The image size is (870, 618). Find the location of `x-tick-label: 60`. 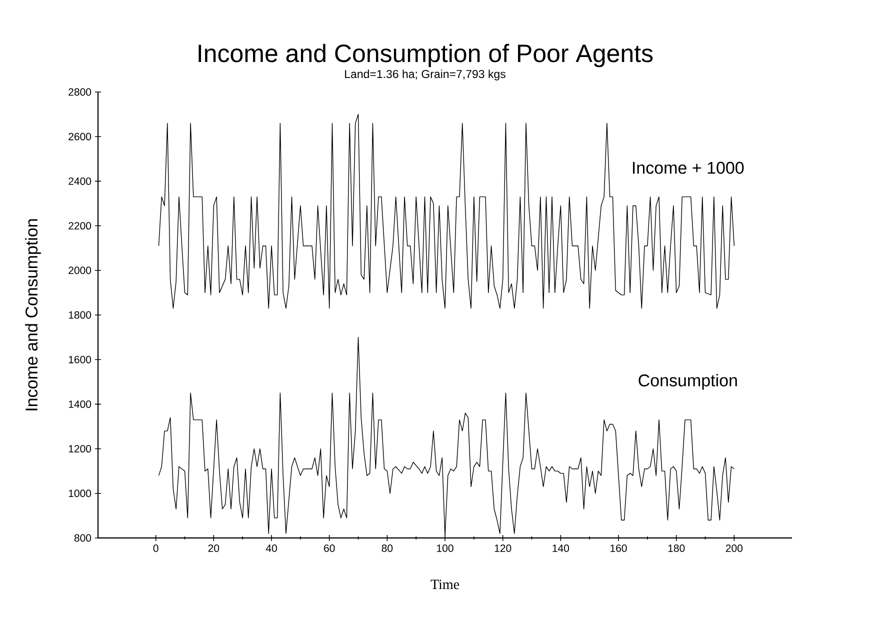

x-tick-label: 60 is located at coordinates (329, 548).